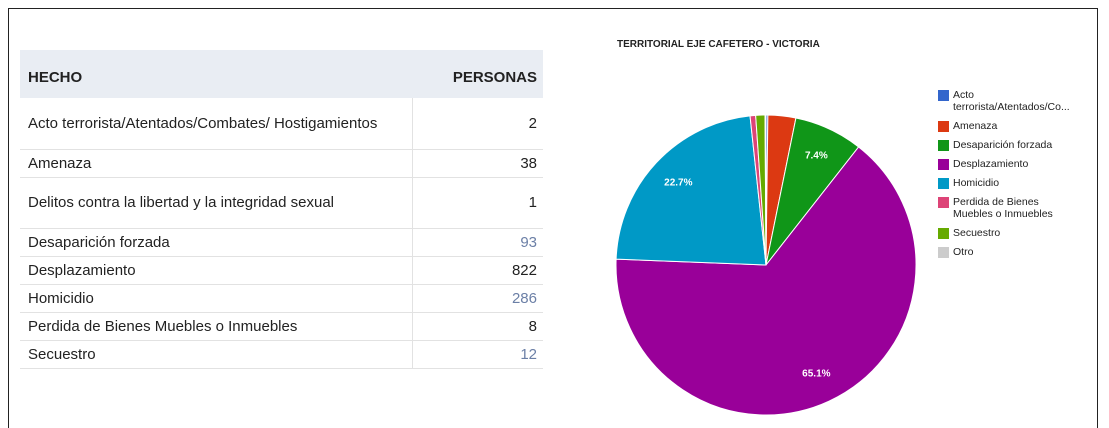 Image resolution: width=1109 pixels, height=428 pixels. What do you see at coordinates (477, 354) in the screenshot?
I see `row-value: 12` at bounding box center [477, 354].